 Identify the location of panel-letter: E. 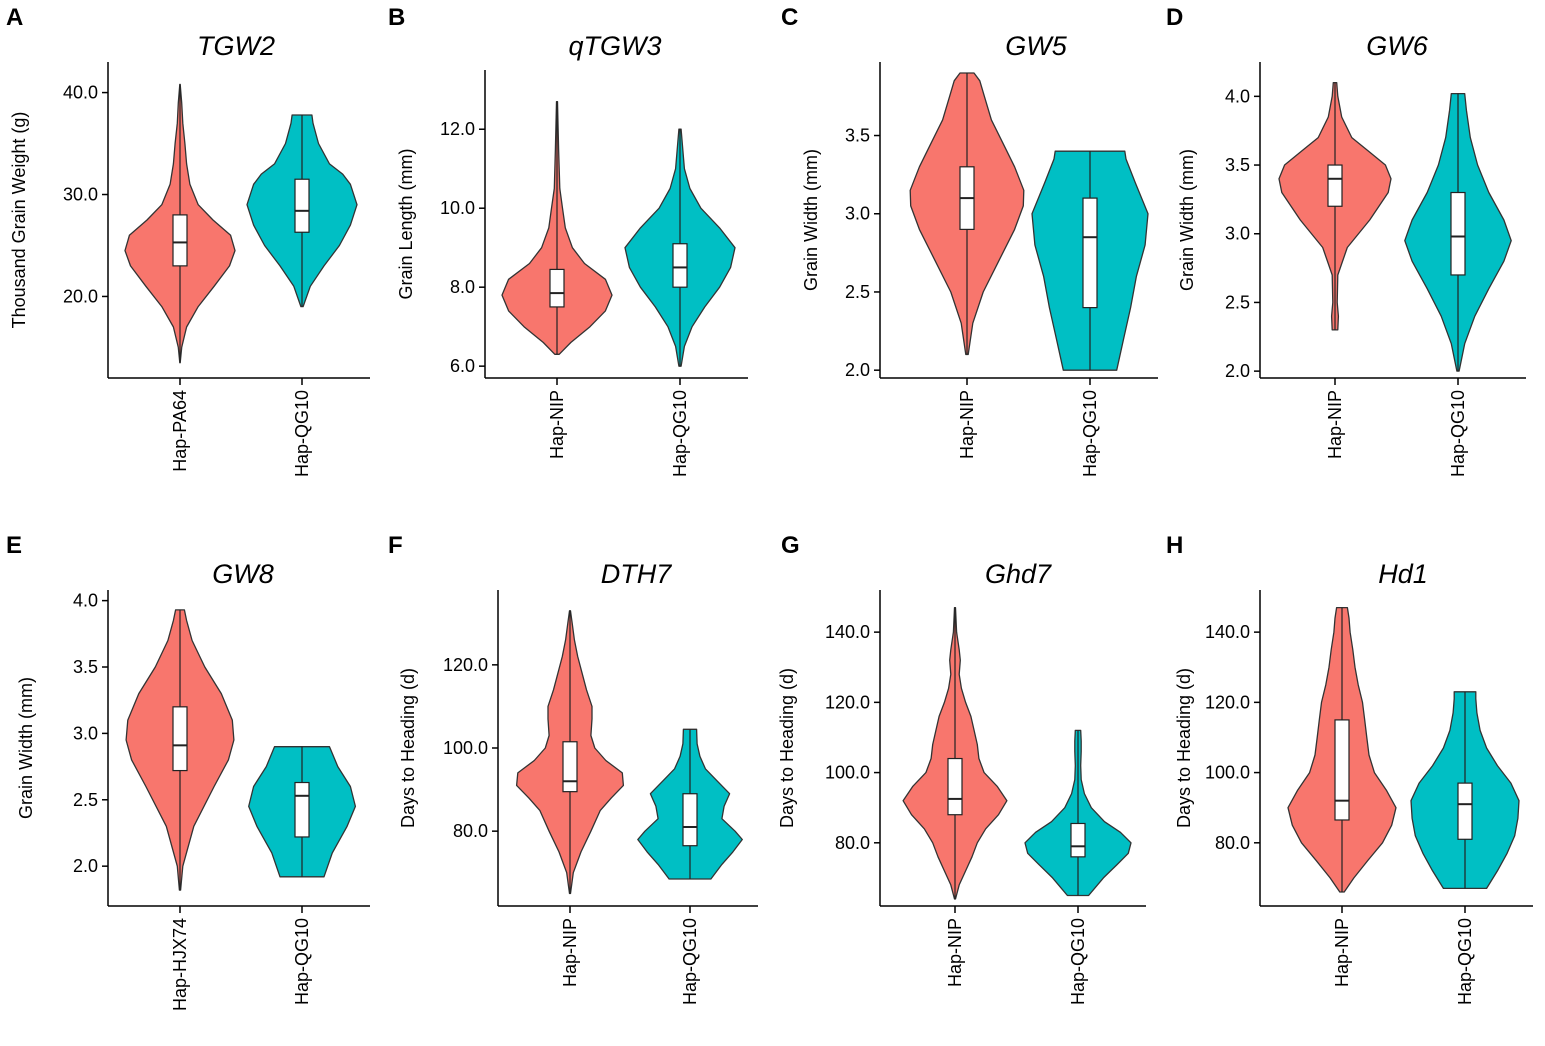
(14, 545).